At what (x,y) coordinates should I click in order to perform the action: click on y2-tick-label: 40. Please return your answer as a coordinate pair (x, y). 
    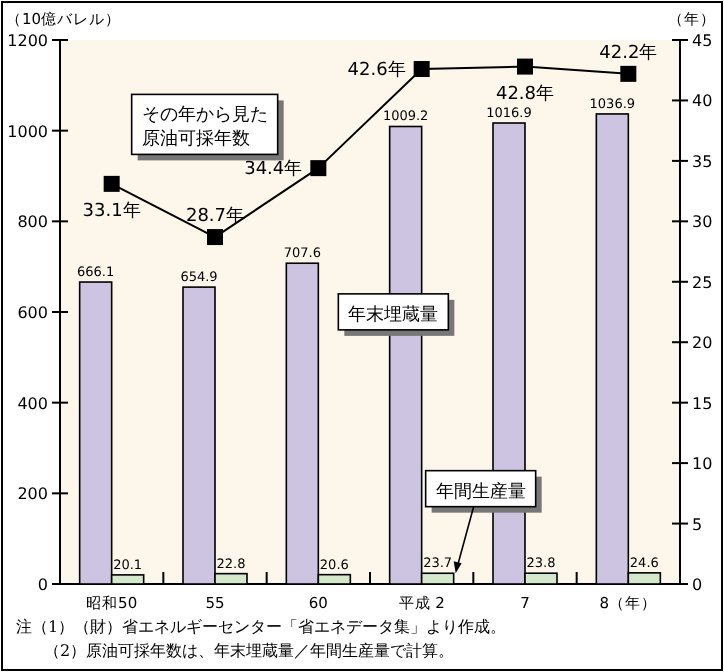
    Looking at the image, I should click on (702, 101).